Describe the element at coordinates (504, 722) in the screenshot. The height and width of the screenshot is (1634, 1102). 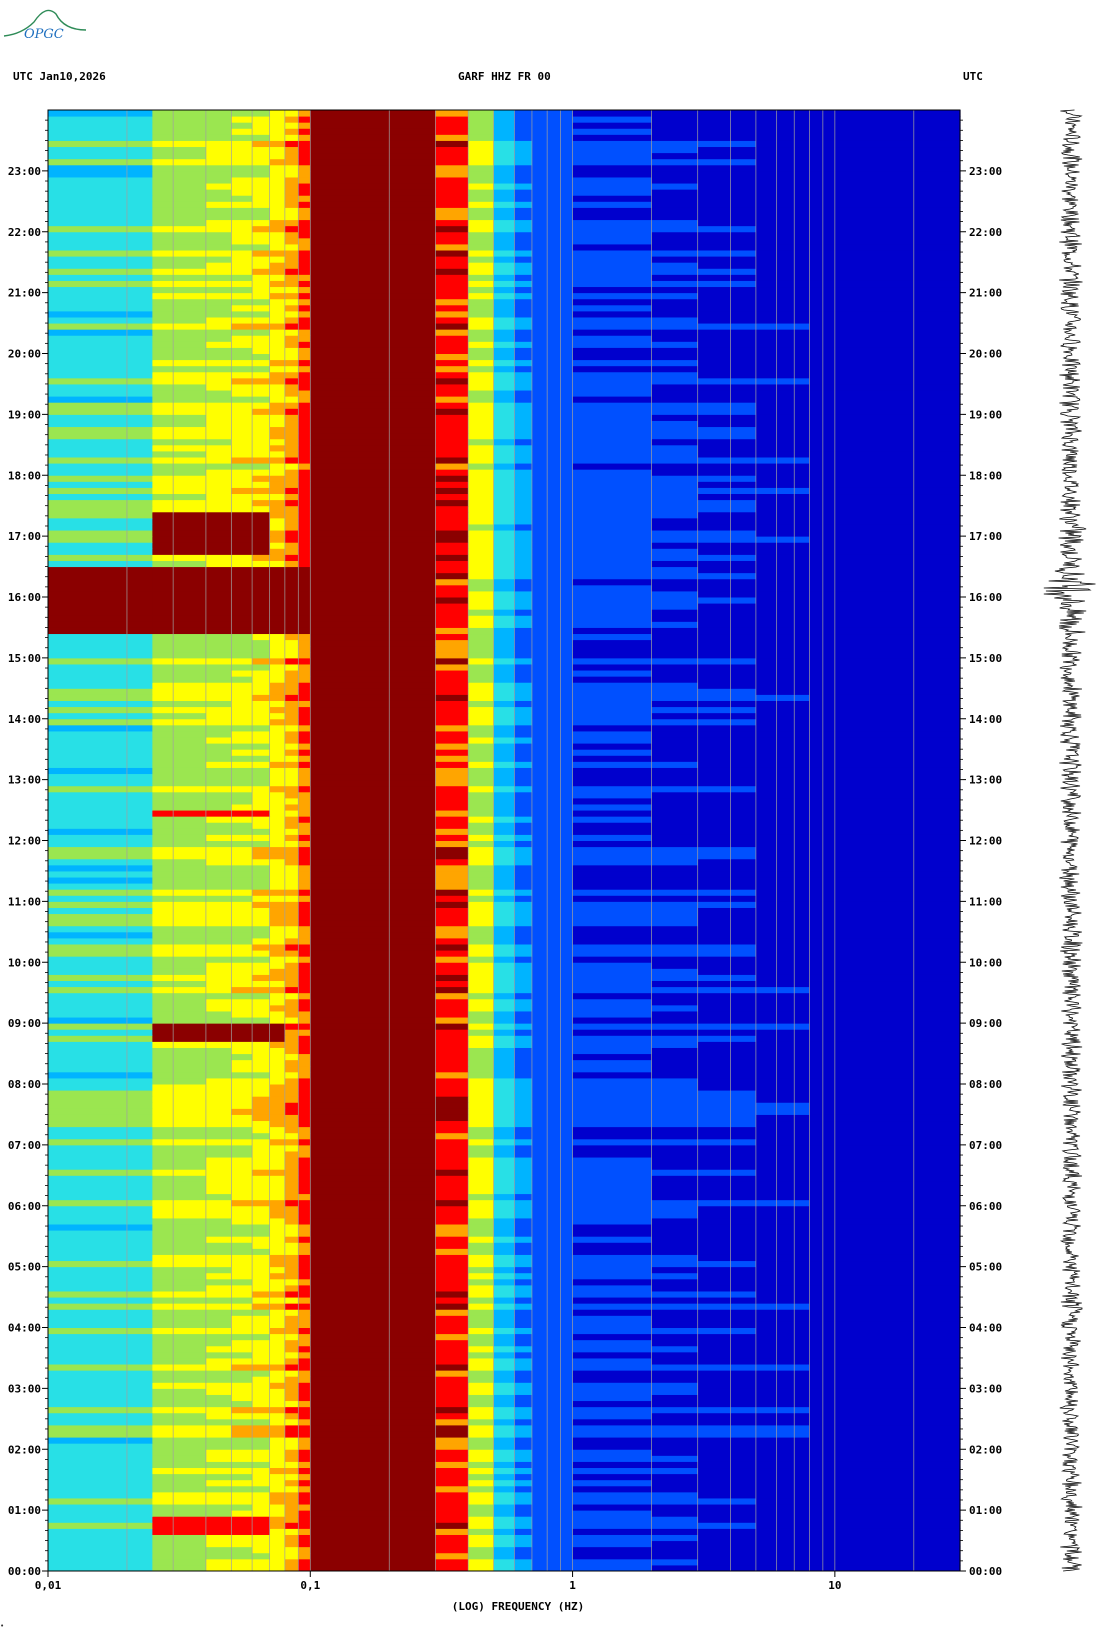
I see `heatmap-row` at that location.